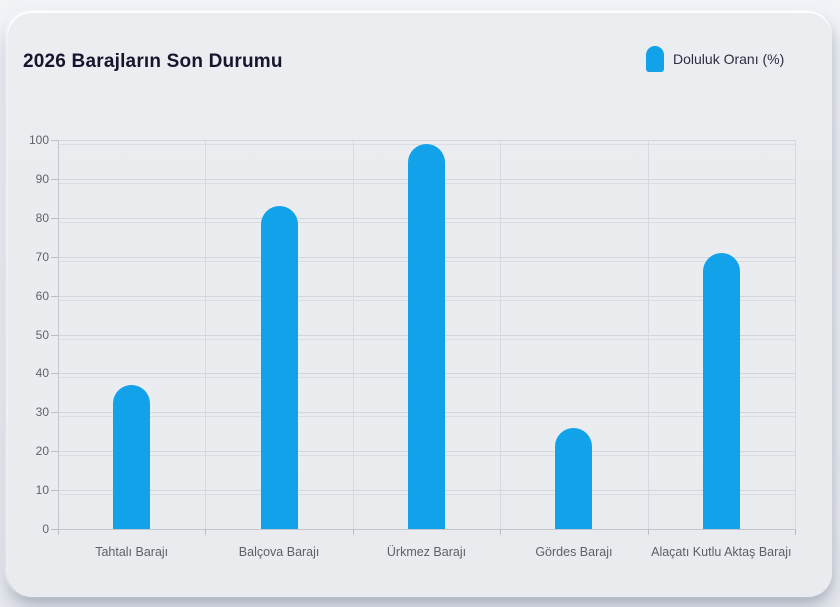 This screenshot has height=607, width=840. Describe the element at coordinates (42, 256) in the screenshot. I see `y-tick-label-70: 70` at that location.